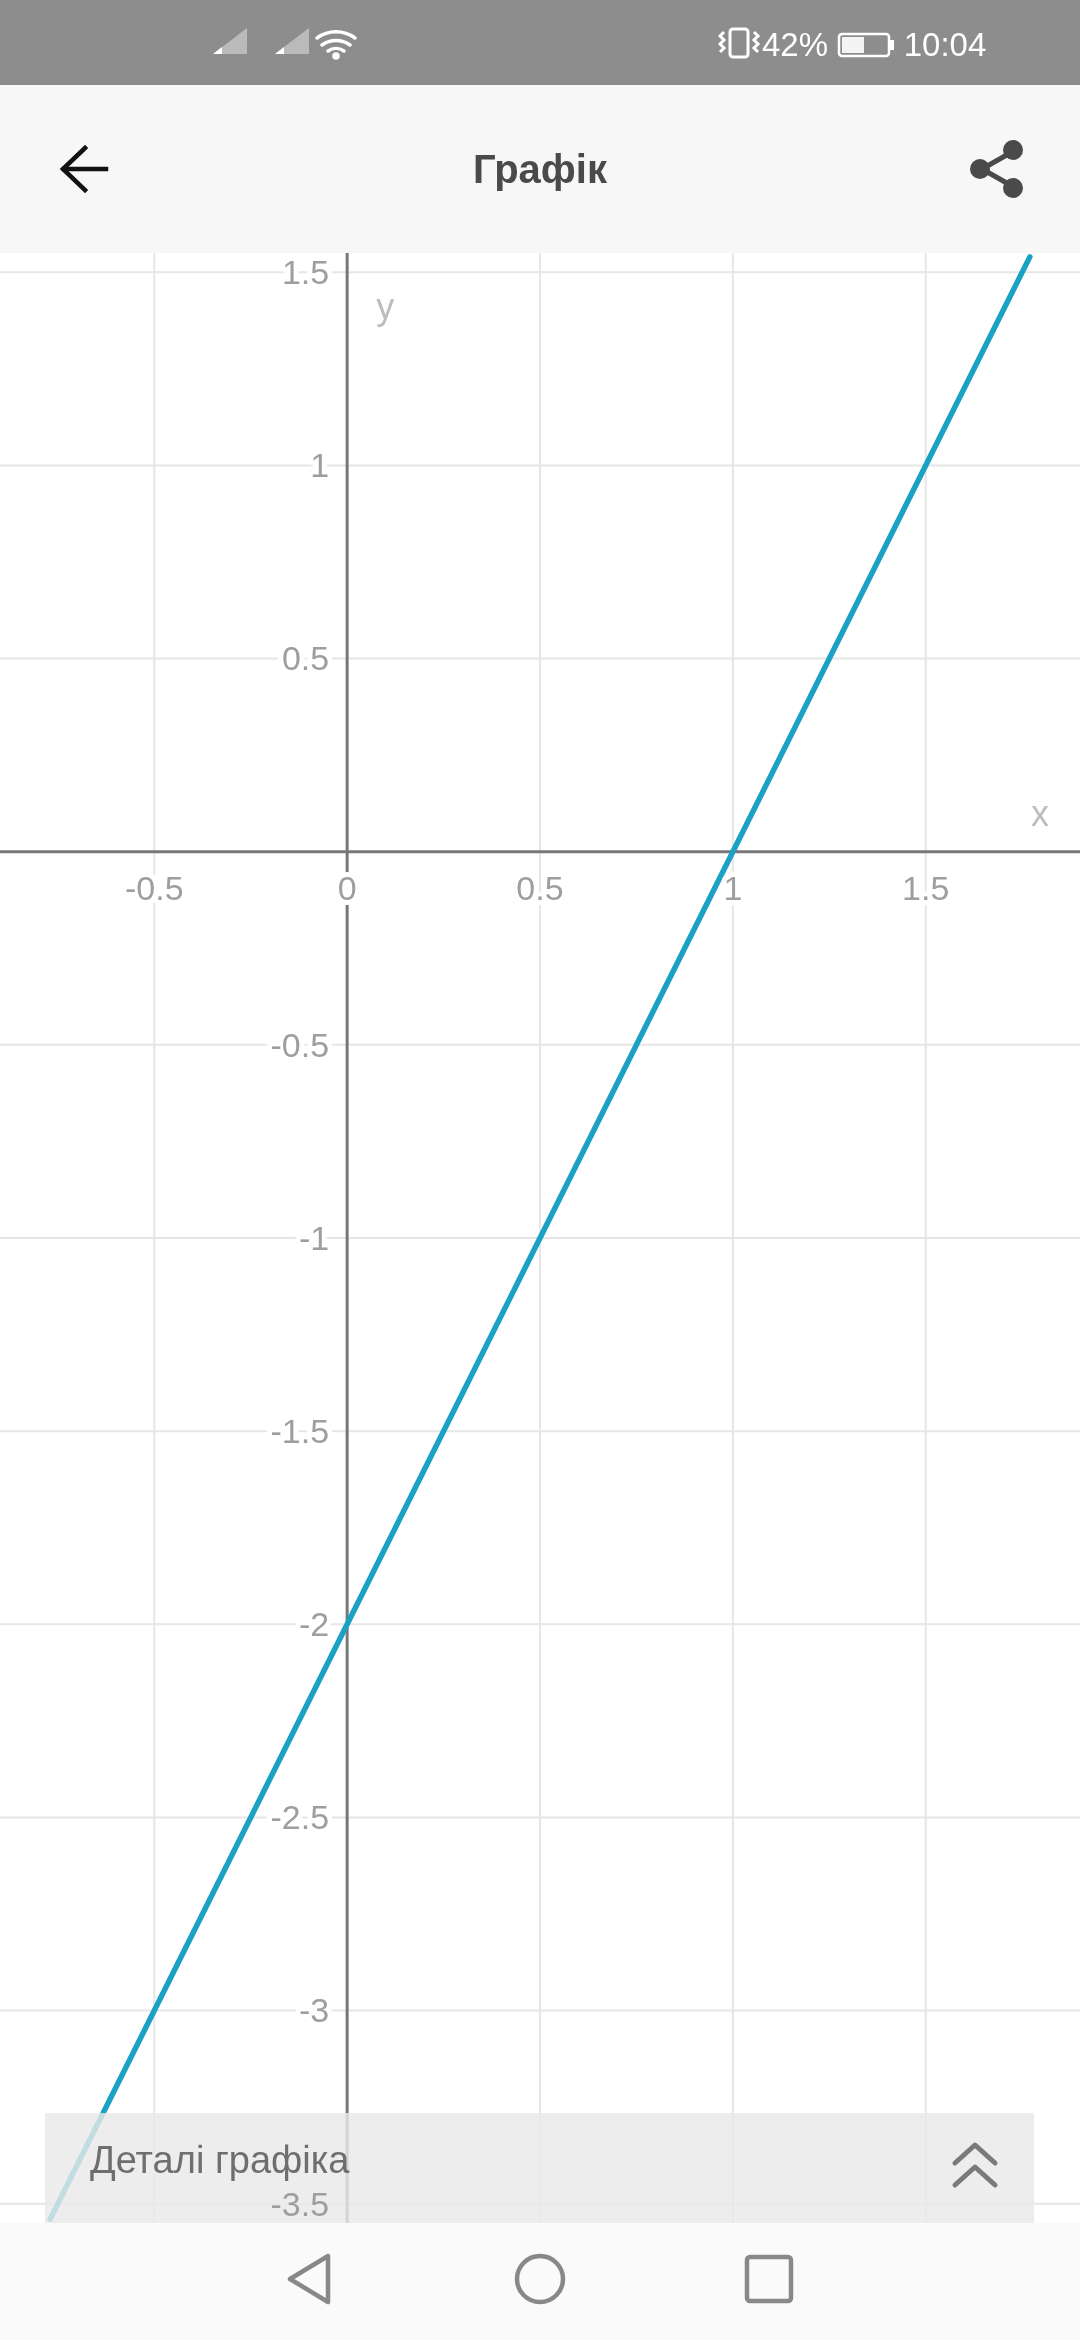 The height and width of the screenshot is (2340, 1080). Describe the element at coordinates (314, 2010) in the screenshot. I see `y-tick-label: -3` at that location.